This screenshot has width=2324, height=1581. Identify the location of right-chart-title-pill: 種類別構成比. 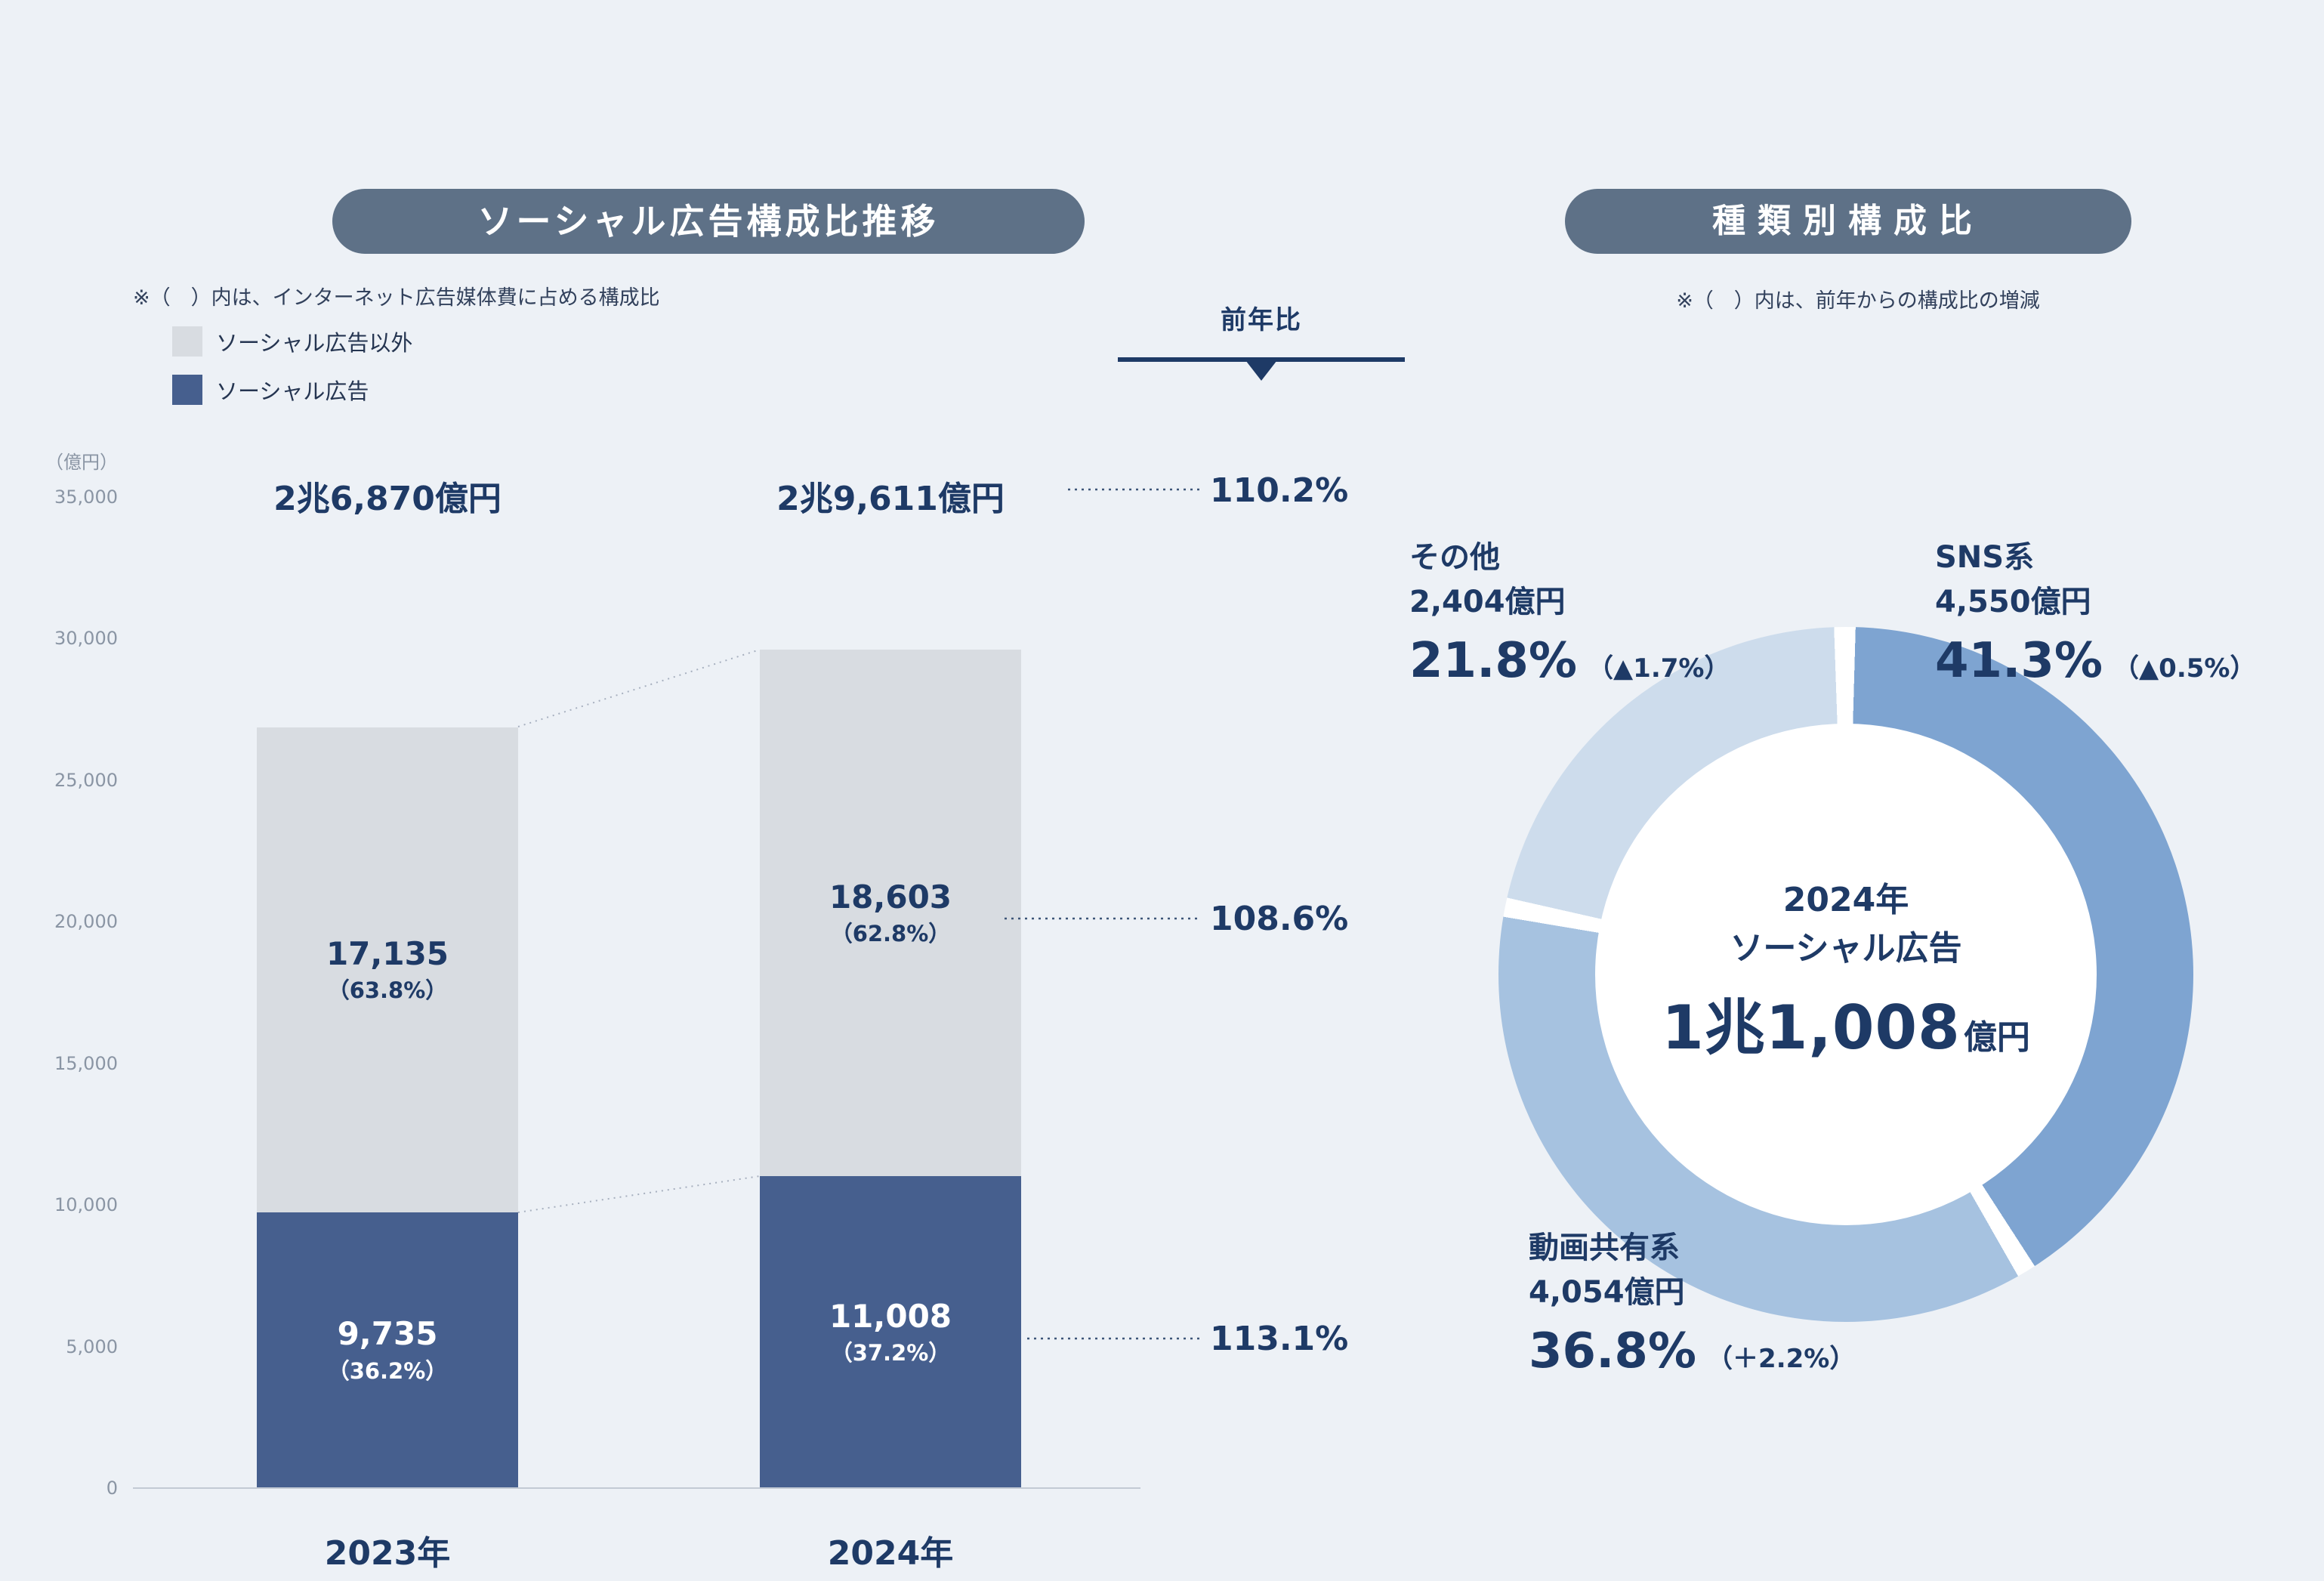
(1848, 221).